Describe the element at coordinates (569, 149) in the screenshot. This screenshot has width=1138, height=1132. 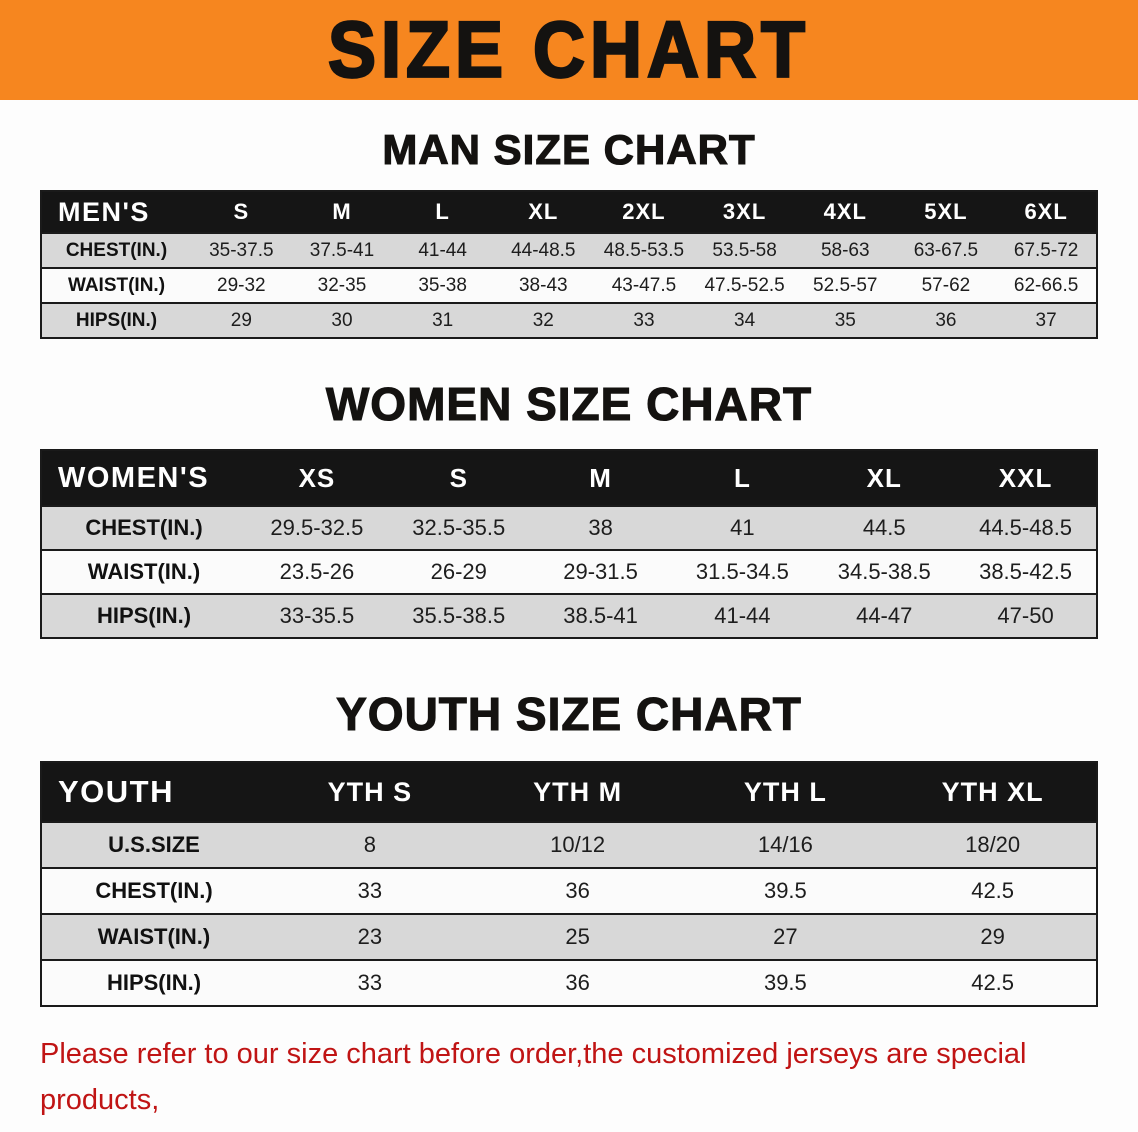
I see `men-section-heading: MAN SIZE CHART` at that location.